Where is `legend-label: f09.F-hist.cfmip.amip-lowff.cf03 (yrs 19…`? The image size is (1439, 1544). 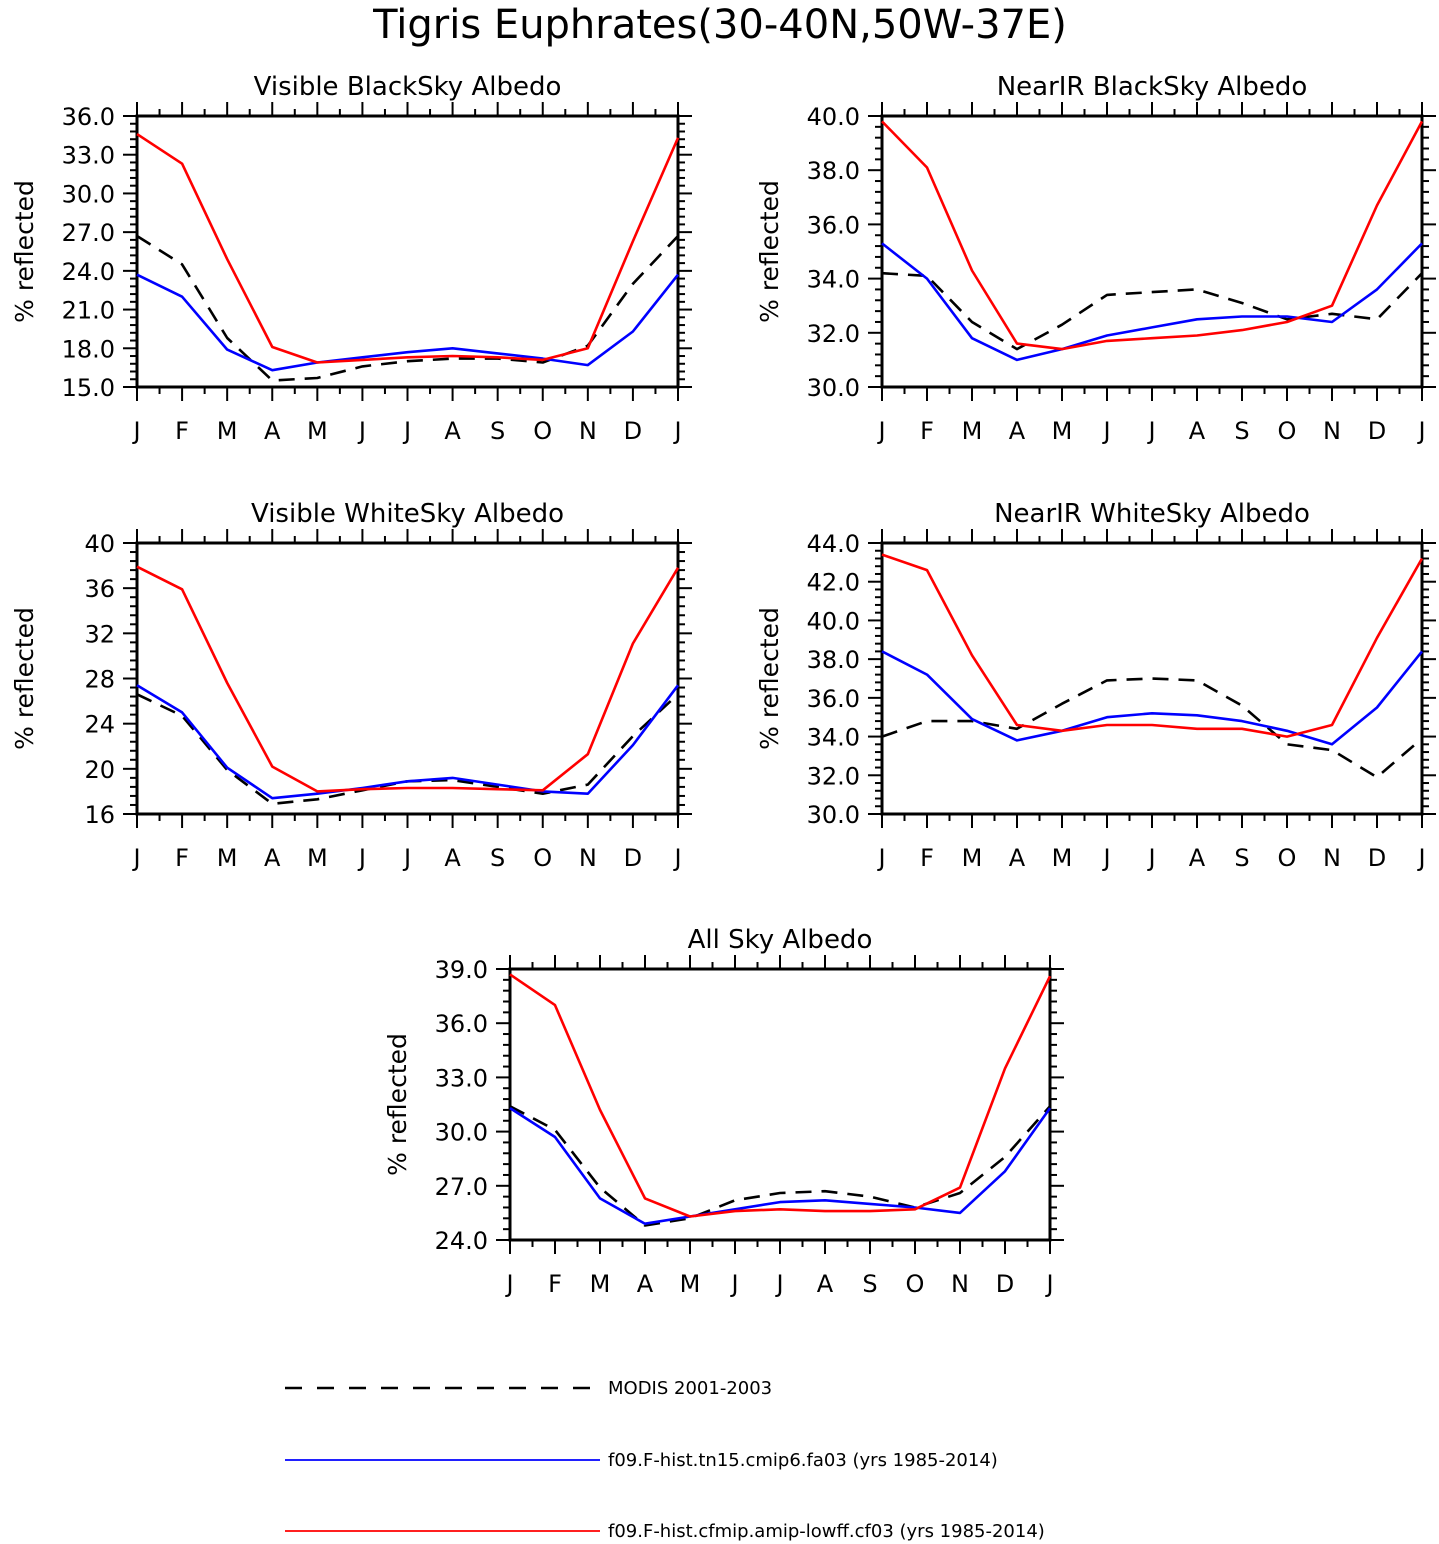
legend-label: f09.F-hist.cfmip.amip-lowff.cf03 (yrs 19… is located at coordinates (826, 1531).